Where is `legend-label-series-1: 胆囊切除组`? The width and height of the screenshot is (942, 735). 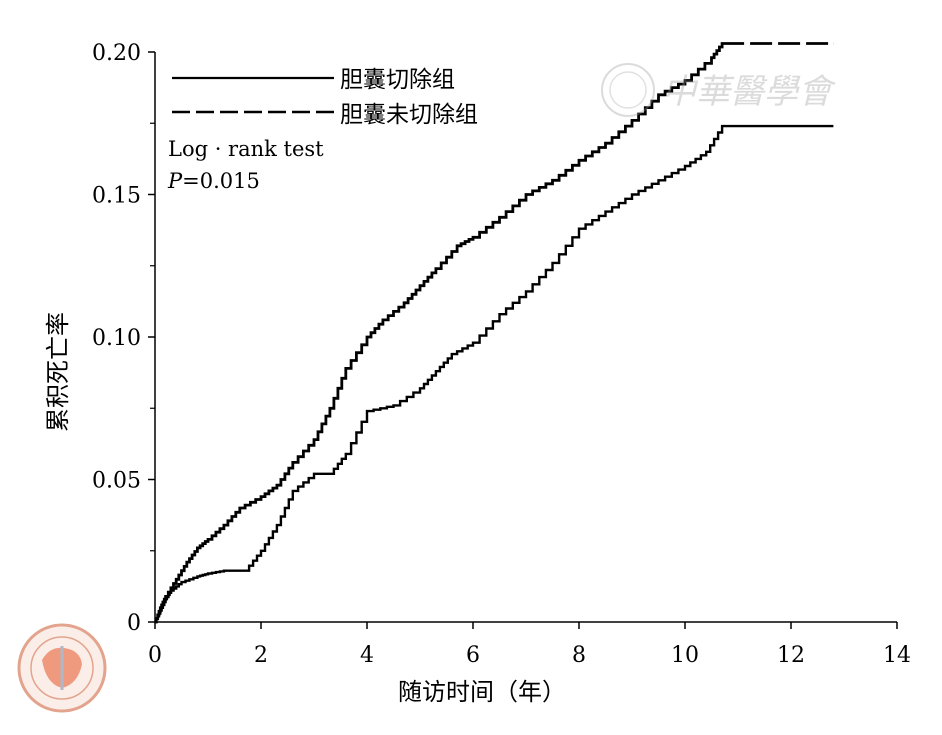 legend-label-series-1: 胆囊切除组 is located at coordinates (397, 80).